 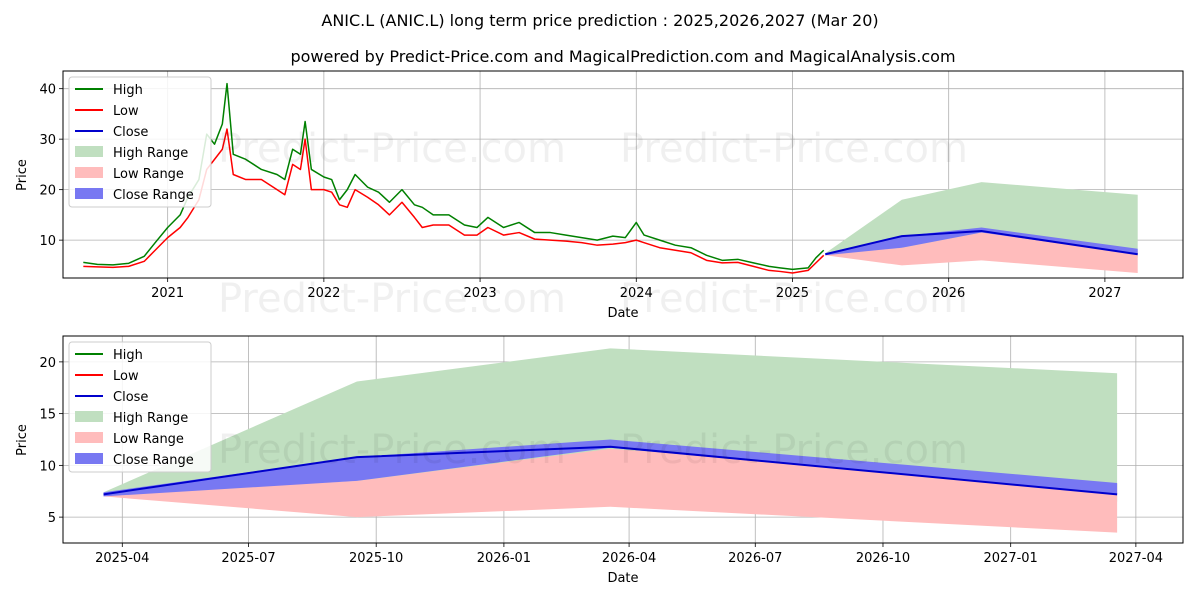 What do you see at coordinates (323, 293) in the screenshot?
I see `x-tick-label: 2022` at bounding box center [323, 293].